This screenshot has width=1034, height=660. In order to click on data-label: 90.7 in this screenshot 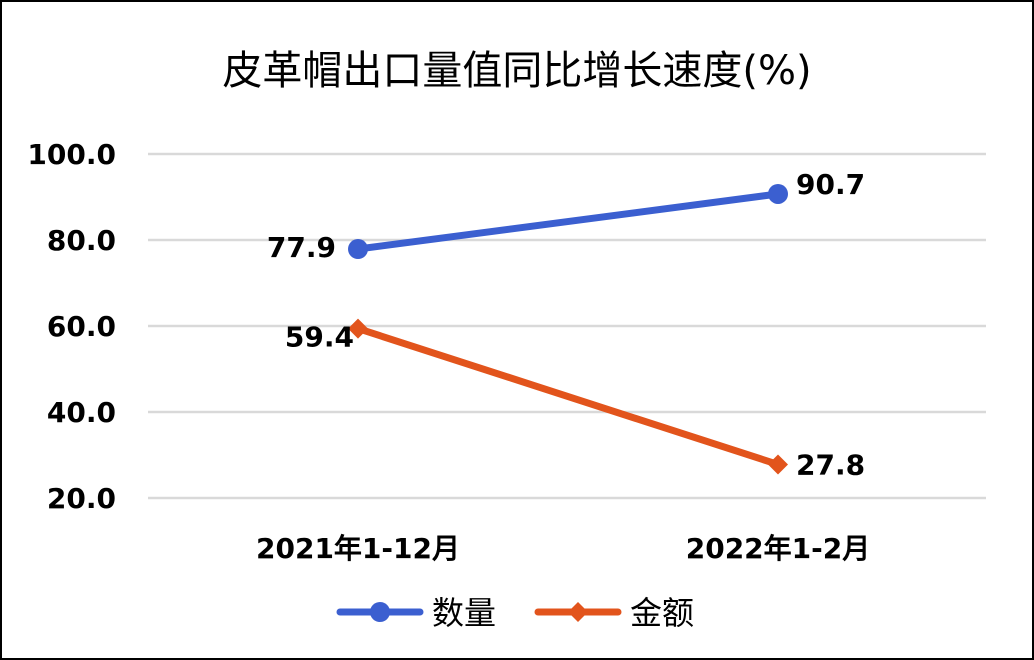, I will do `click(830, 184)`.